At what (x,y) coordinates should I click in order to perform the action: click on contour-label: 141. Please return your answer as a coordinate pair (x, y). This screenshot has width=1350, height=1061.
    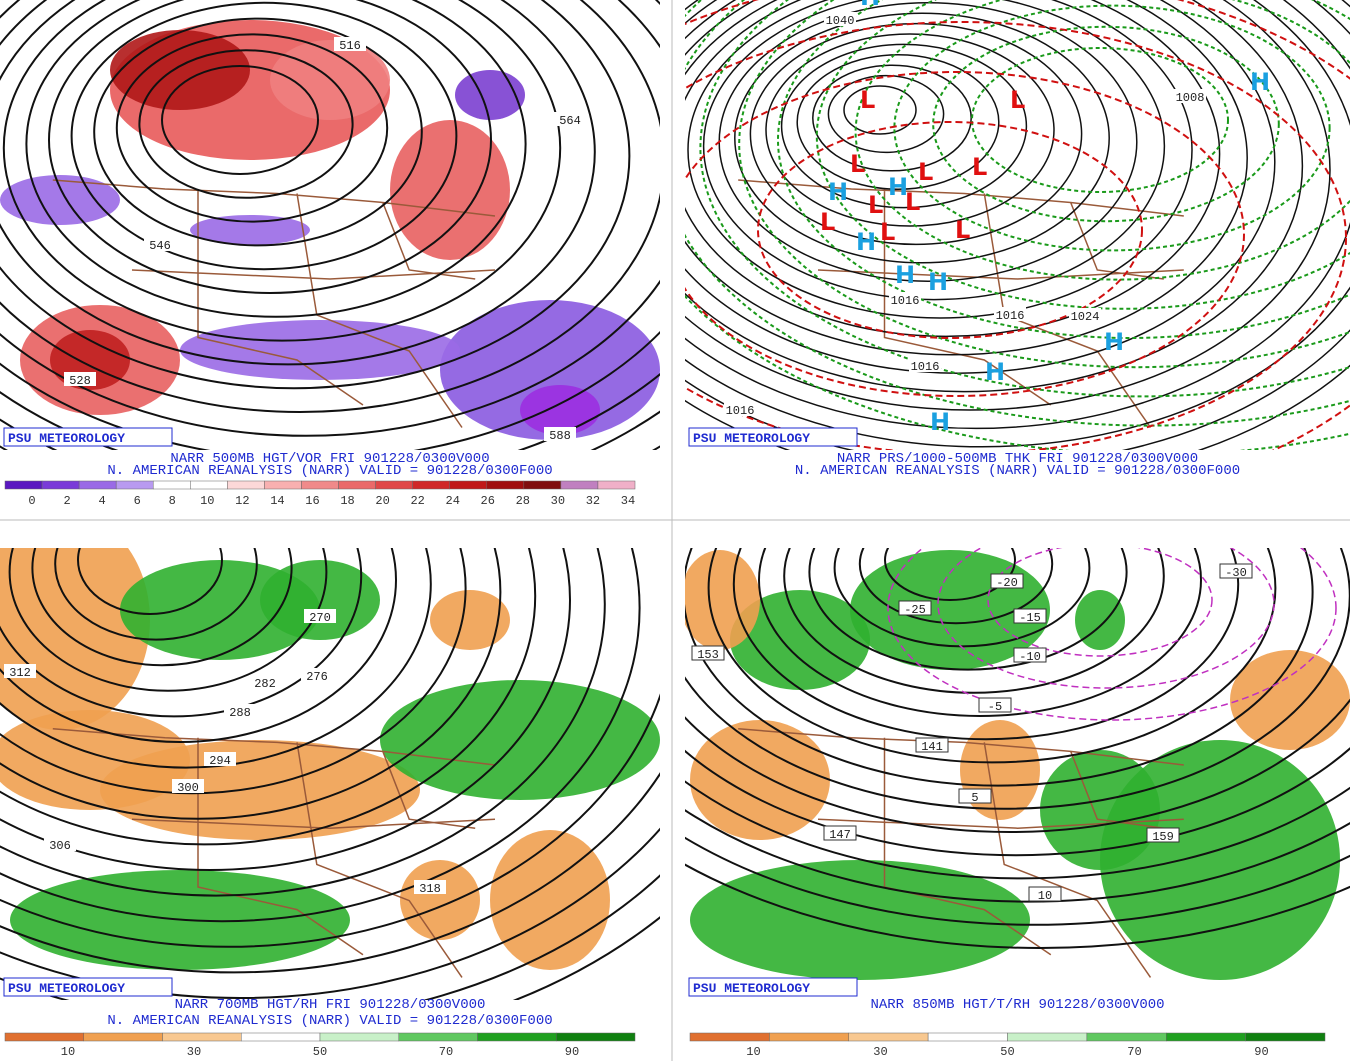
    Looking at the image, I should click on (932, 747).